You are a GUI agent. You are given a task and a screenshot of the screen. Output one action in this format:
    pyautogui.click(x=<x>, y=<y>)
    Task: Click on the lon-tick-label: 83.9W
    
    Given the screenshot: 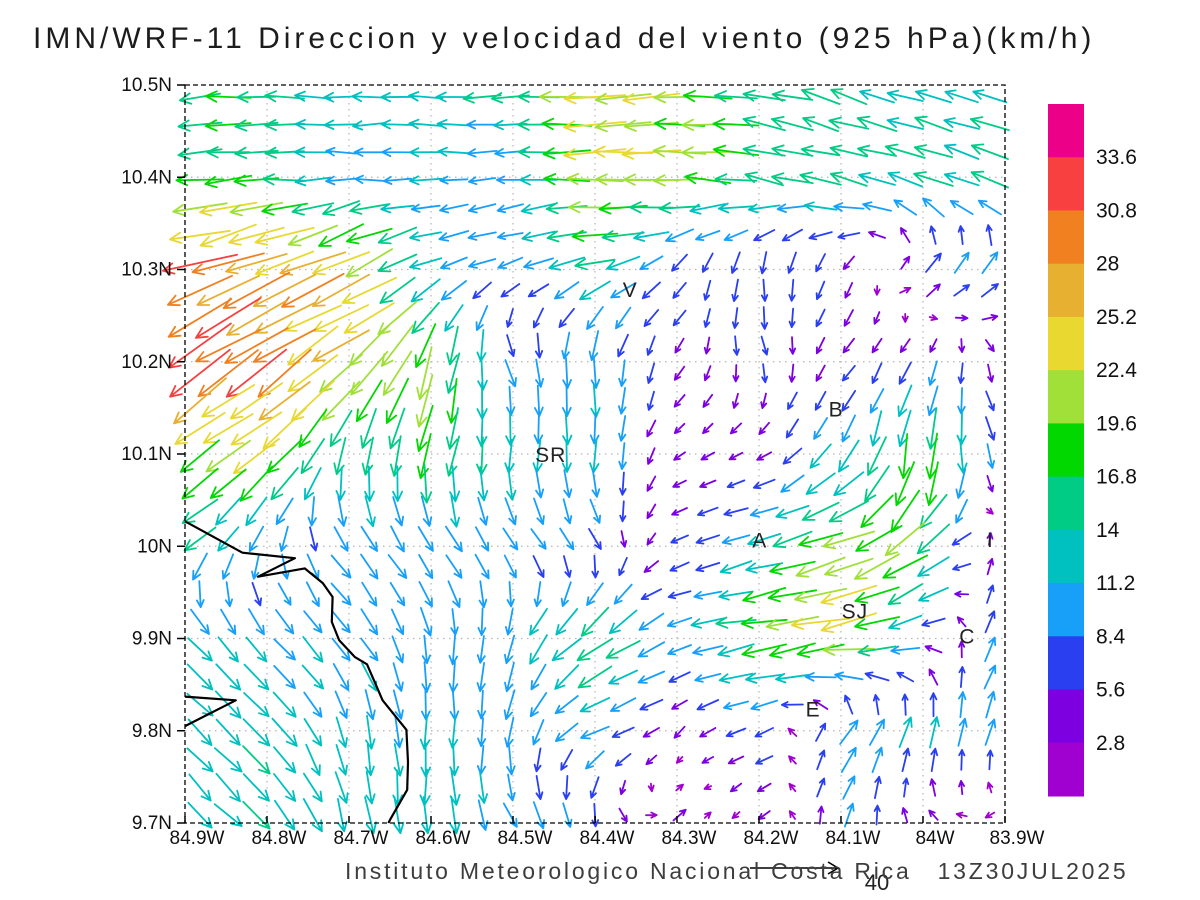 What is the action you would take?
    pyautogui.click(x=1017, y=838)
    